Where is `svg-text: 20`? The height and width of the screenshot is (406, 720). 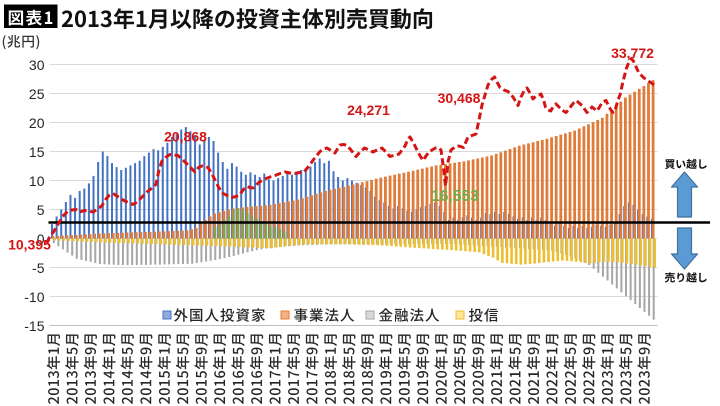 svg-text: 20 is located at coordinates (37, 123).